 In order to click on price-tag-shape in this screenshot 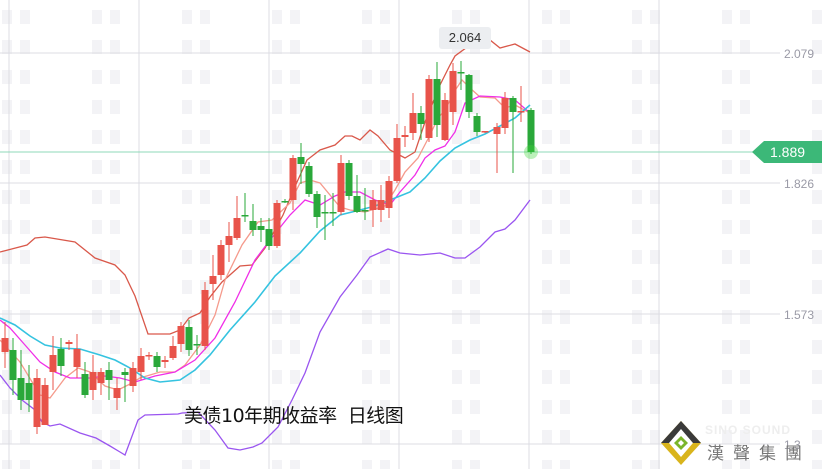, I will do `click(787, 152)`.